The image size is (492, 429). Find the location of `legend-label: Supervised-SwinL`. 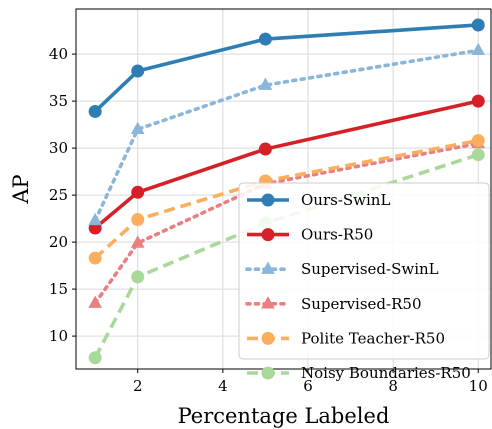

legend-label: Supervised-SwinL is located at coordinates (370, 269).